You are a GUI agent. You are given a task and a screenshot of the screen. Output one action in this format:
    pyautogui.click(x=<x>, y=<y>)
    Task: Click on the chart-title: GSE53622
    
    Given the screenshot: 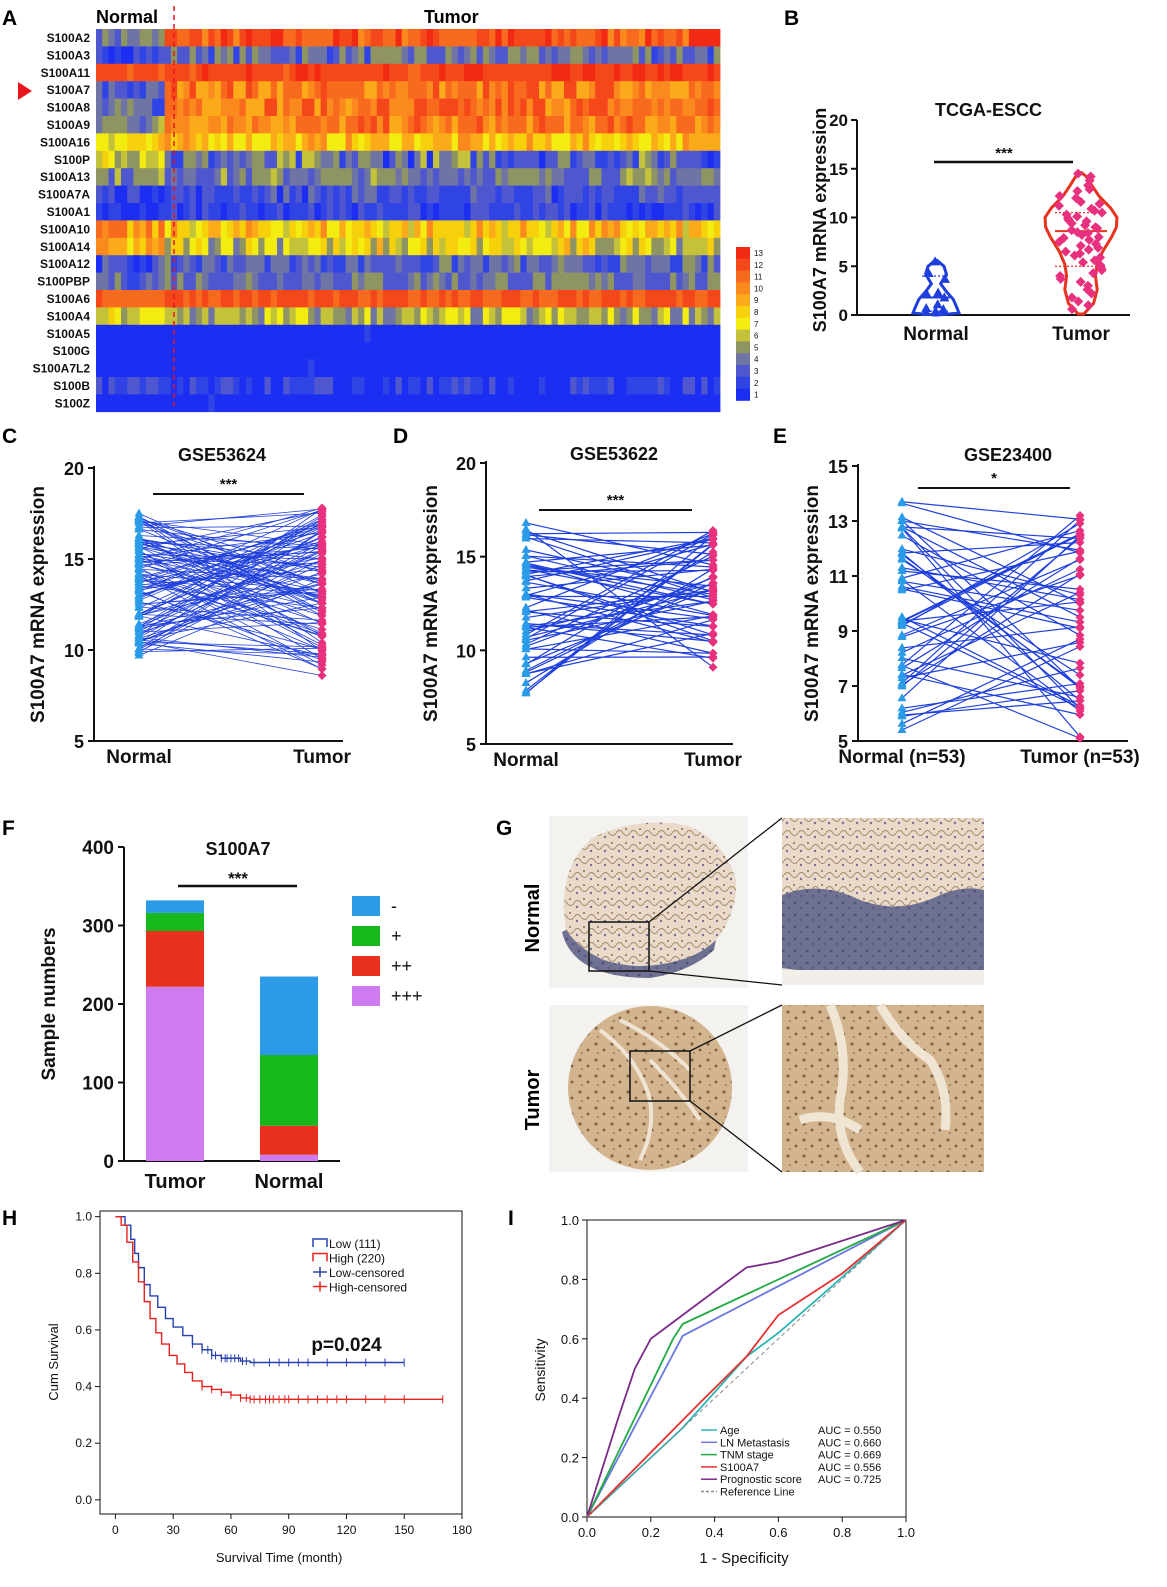 What is the action you would take?
    pyautogui.click(x=614, y=454)
    